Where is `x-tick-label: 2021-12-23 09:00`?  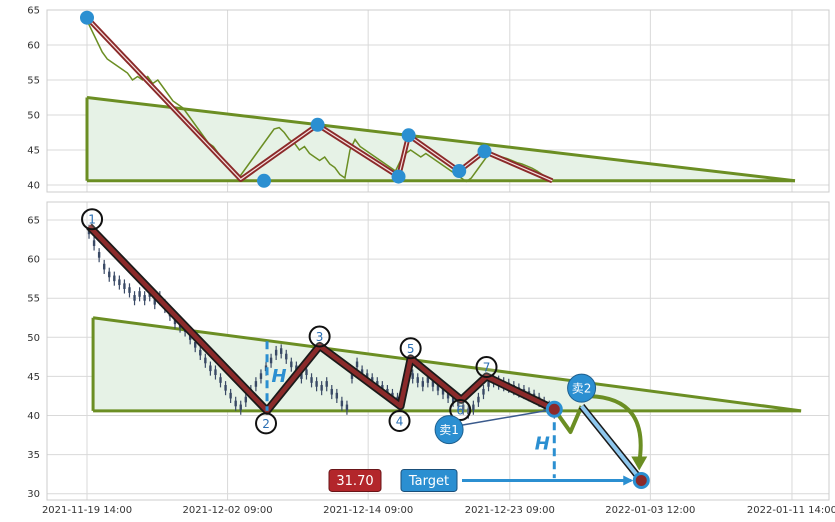 x-tick-label: 2021-12-23 09:00 is located at coordinates (510, 510).